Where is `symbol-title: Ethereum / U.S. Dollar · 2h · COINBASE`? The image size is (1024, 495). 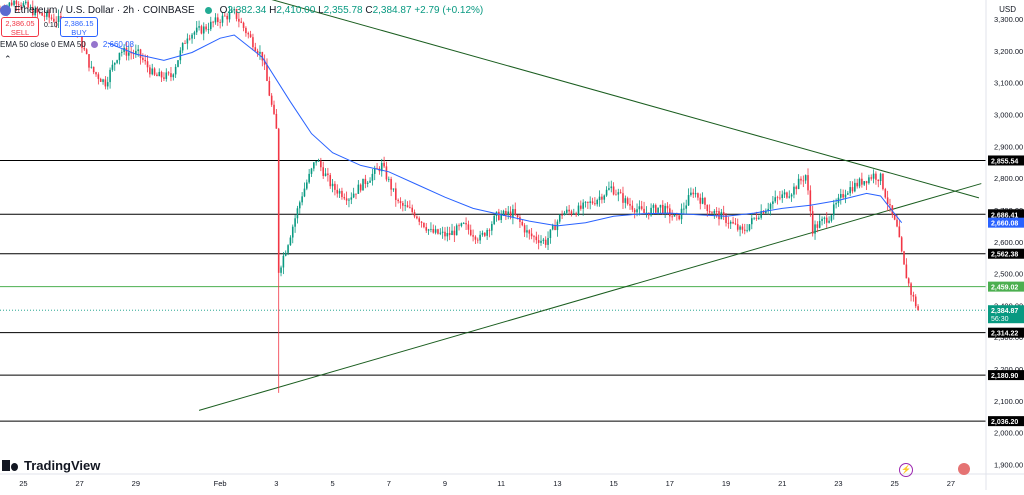
symbol-title: Ethereum / U.S. Dollar · 2h · COINBASE is located at coordinates (104, 10).